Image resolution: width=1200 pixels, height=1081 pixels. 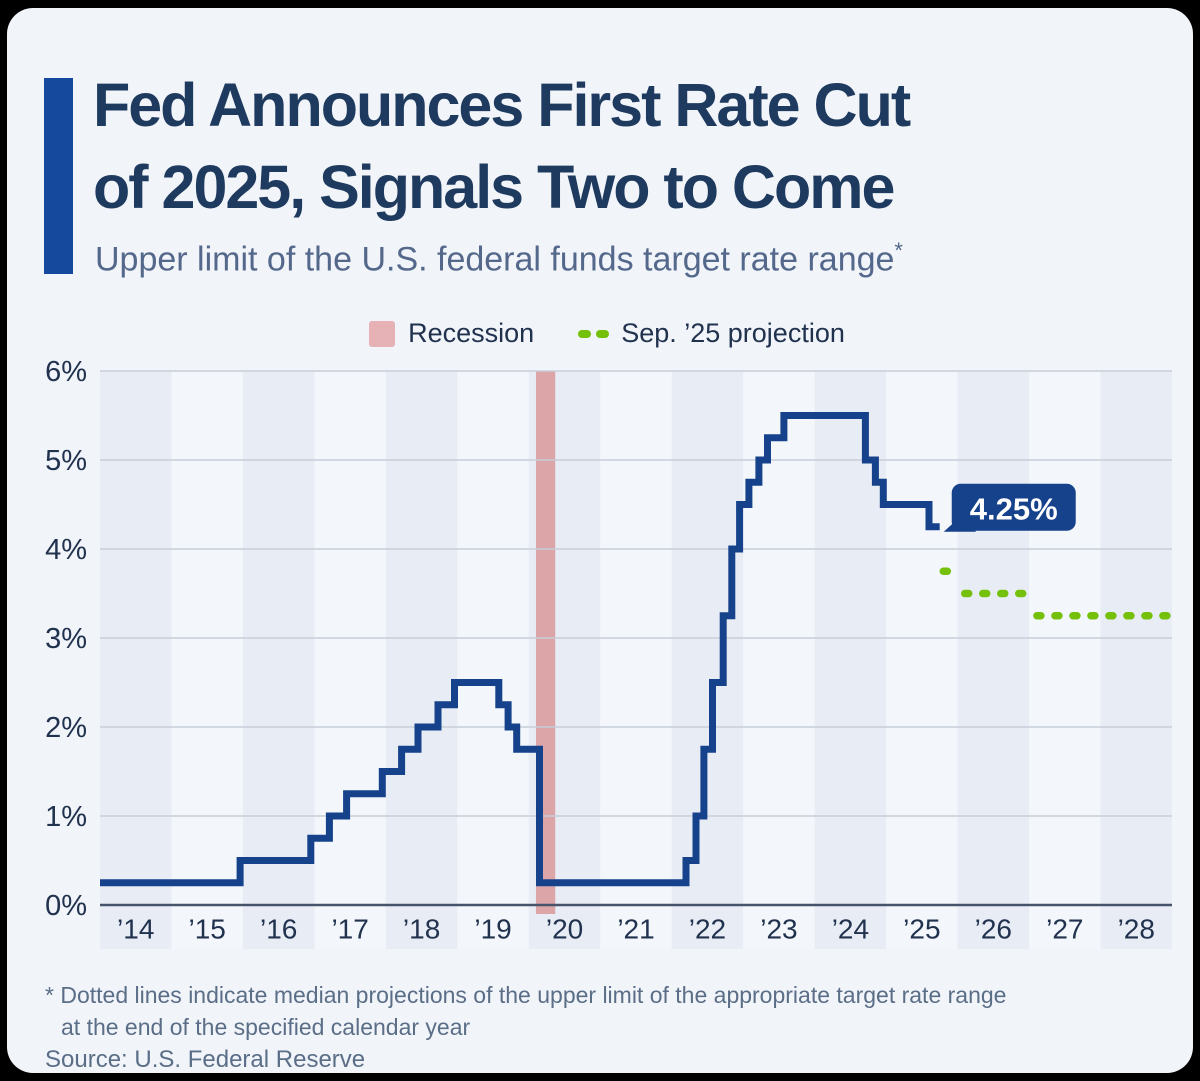 I want to click on y-tick-label: 2%, so click(x=66, y=728).